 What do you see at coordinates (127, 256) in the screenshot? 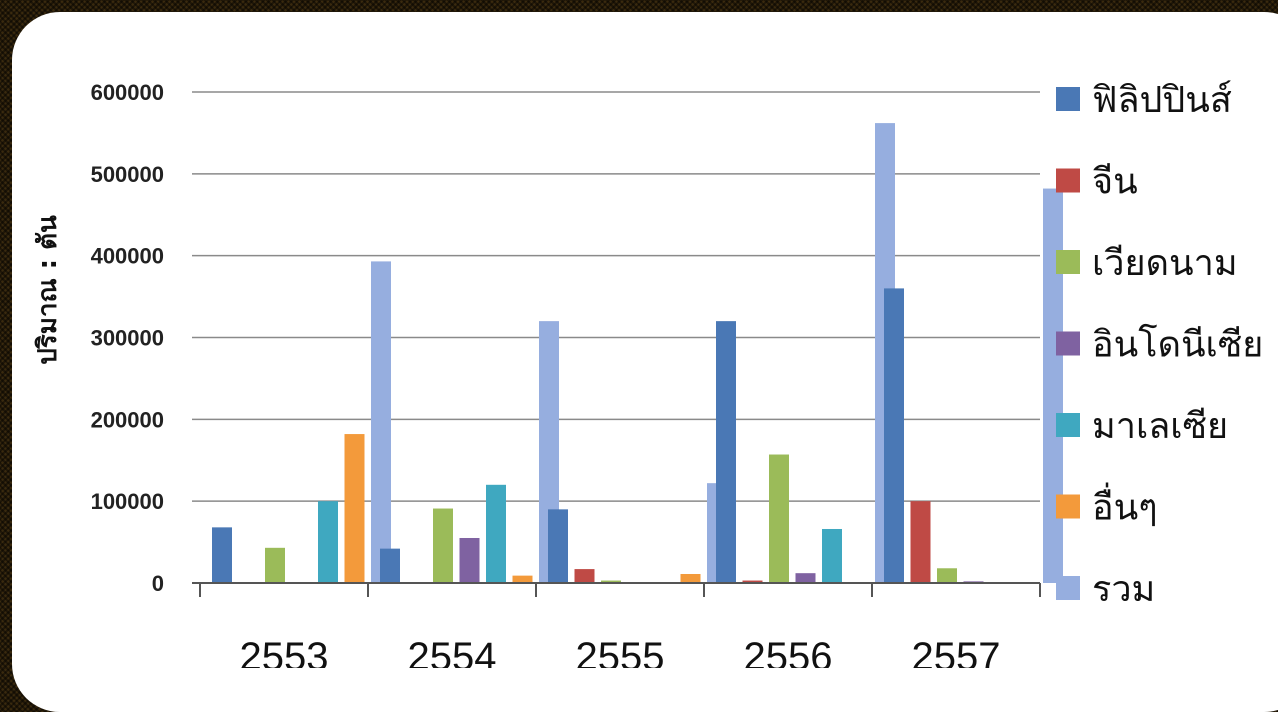
I see `y-tick-label: 400000` at bounding box center [127, 256].